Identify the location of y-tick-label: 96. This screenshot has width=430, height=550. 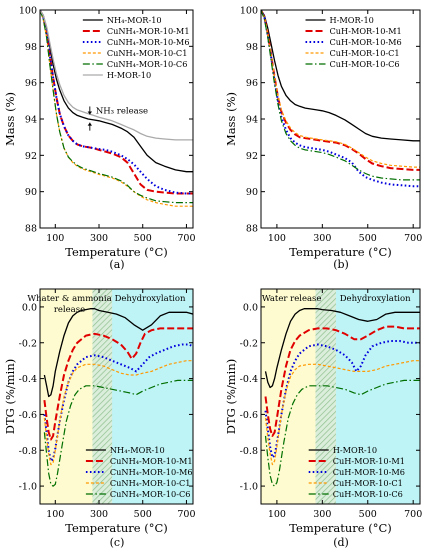
(31, 83).